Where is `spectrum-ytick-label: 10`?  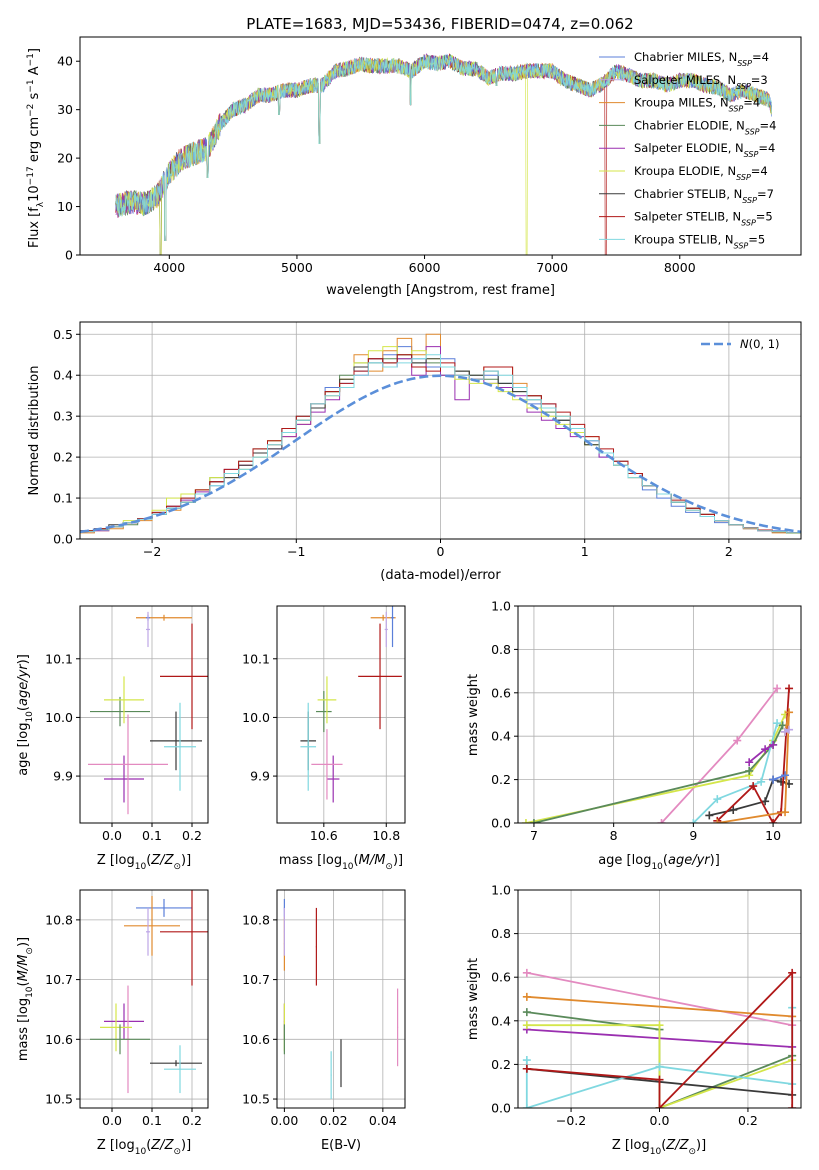 spectrum-ytick-label: 10 is located at coordinates (65, 206).